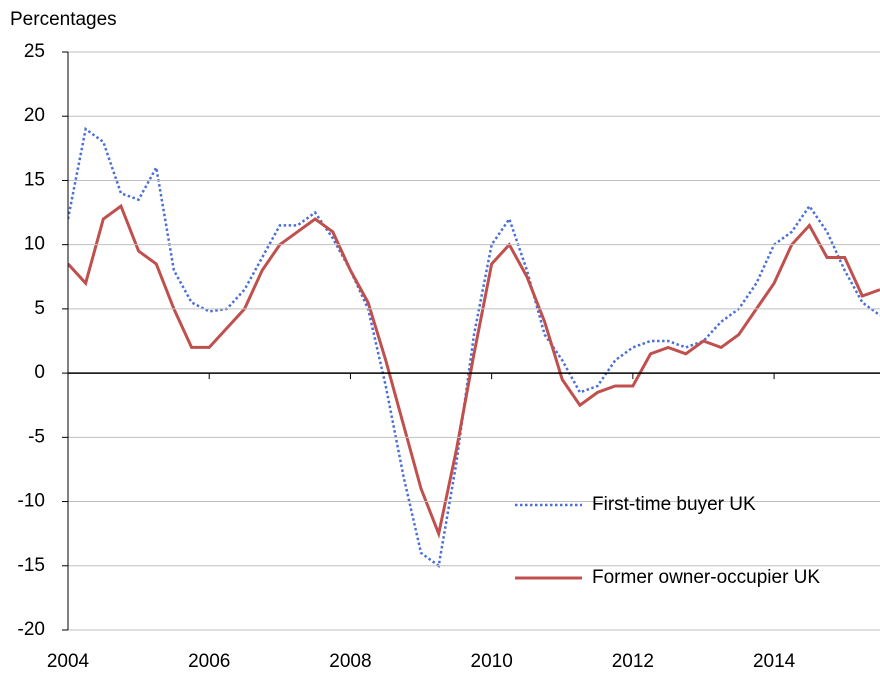 The image size is (880, 679). Describe the element at coordinates (34, 51) in the screenshot. I see `y-tick-label: 25` at that location.